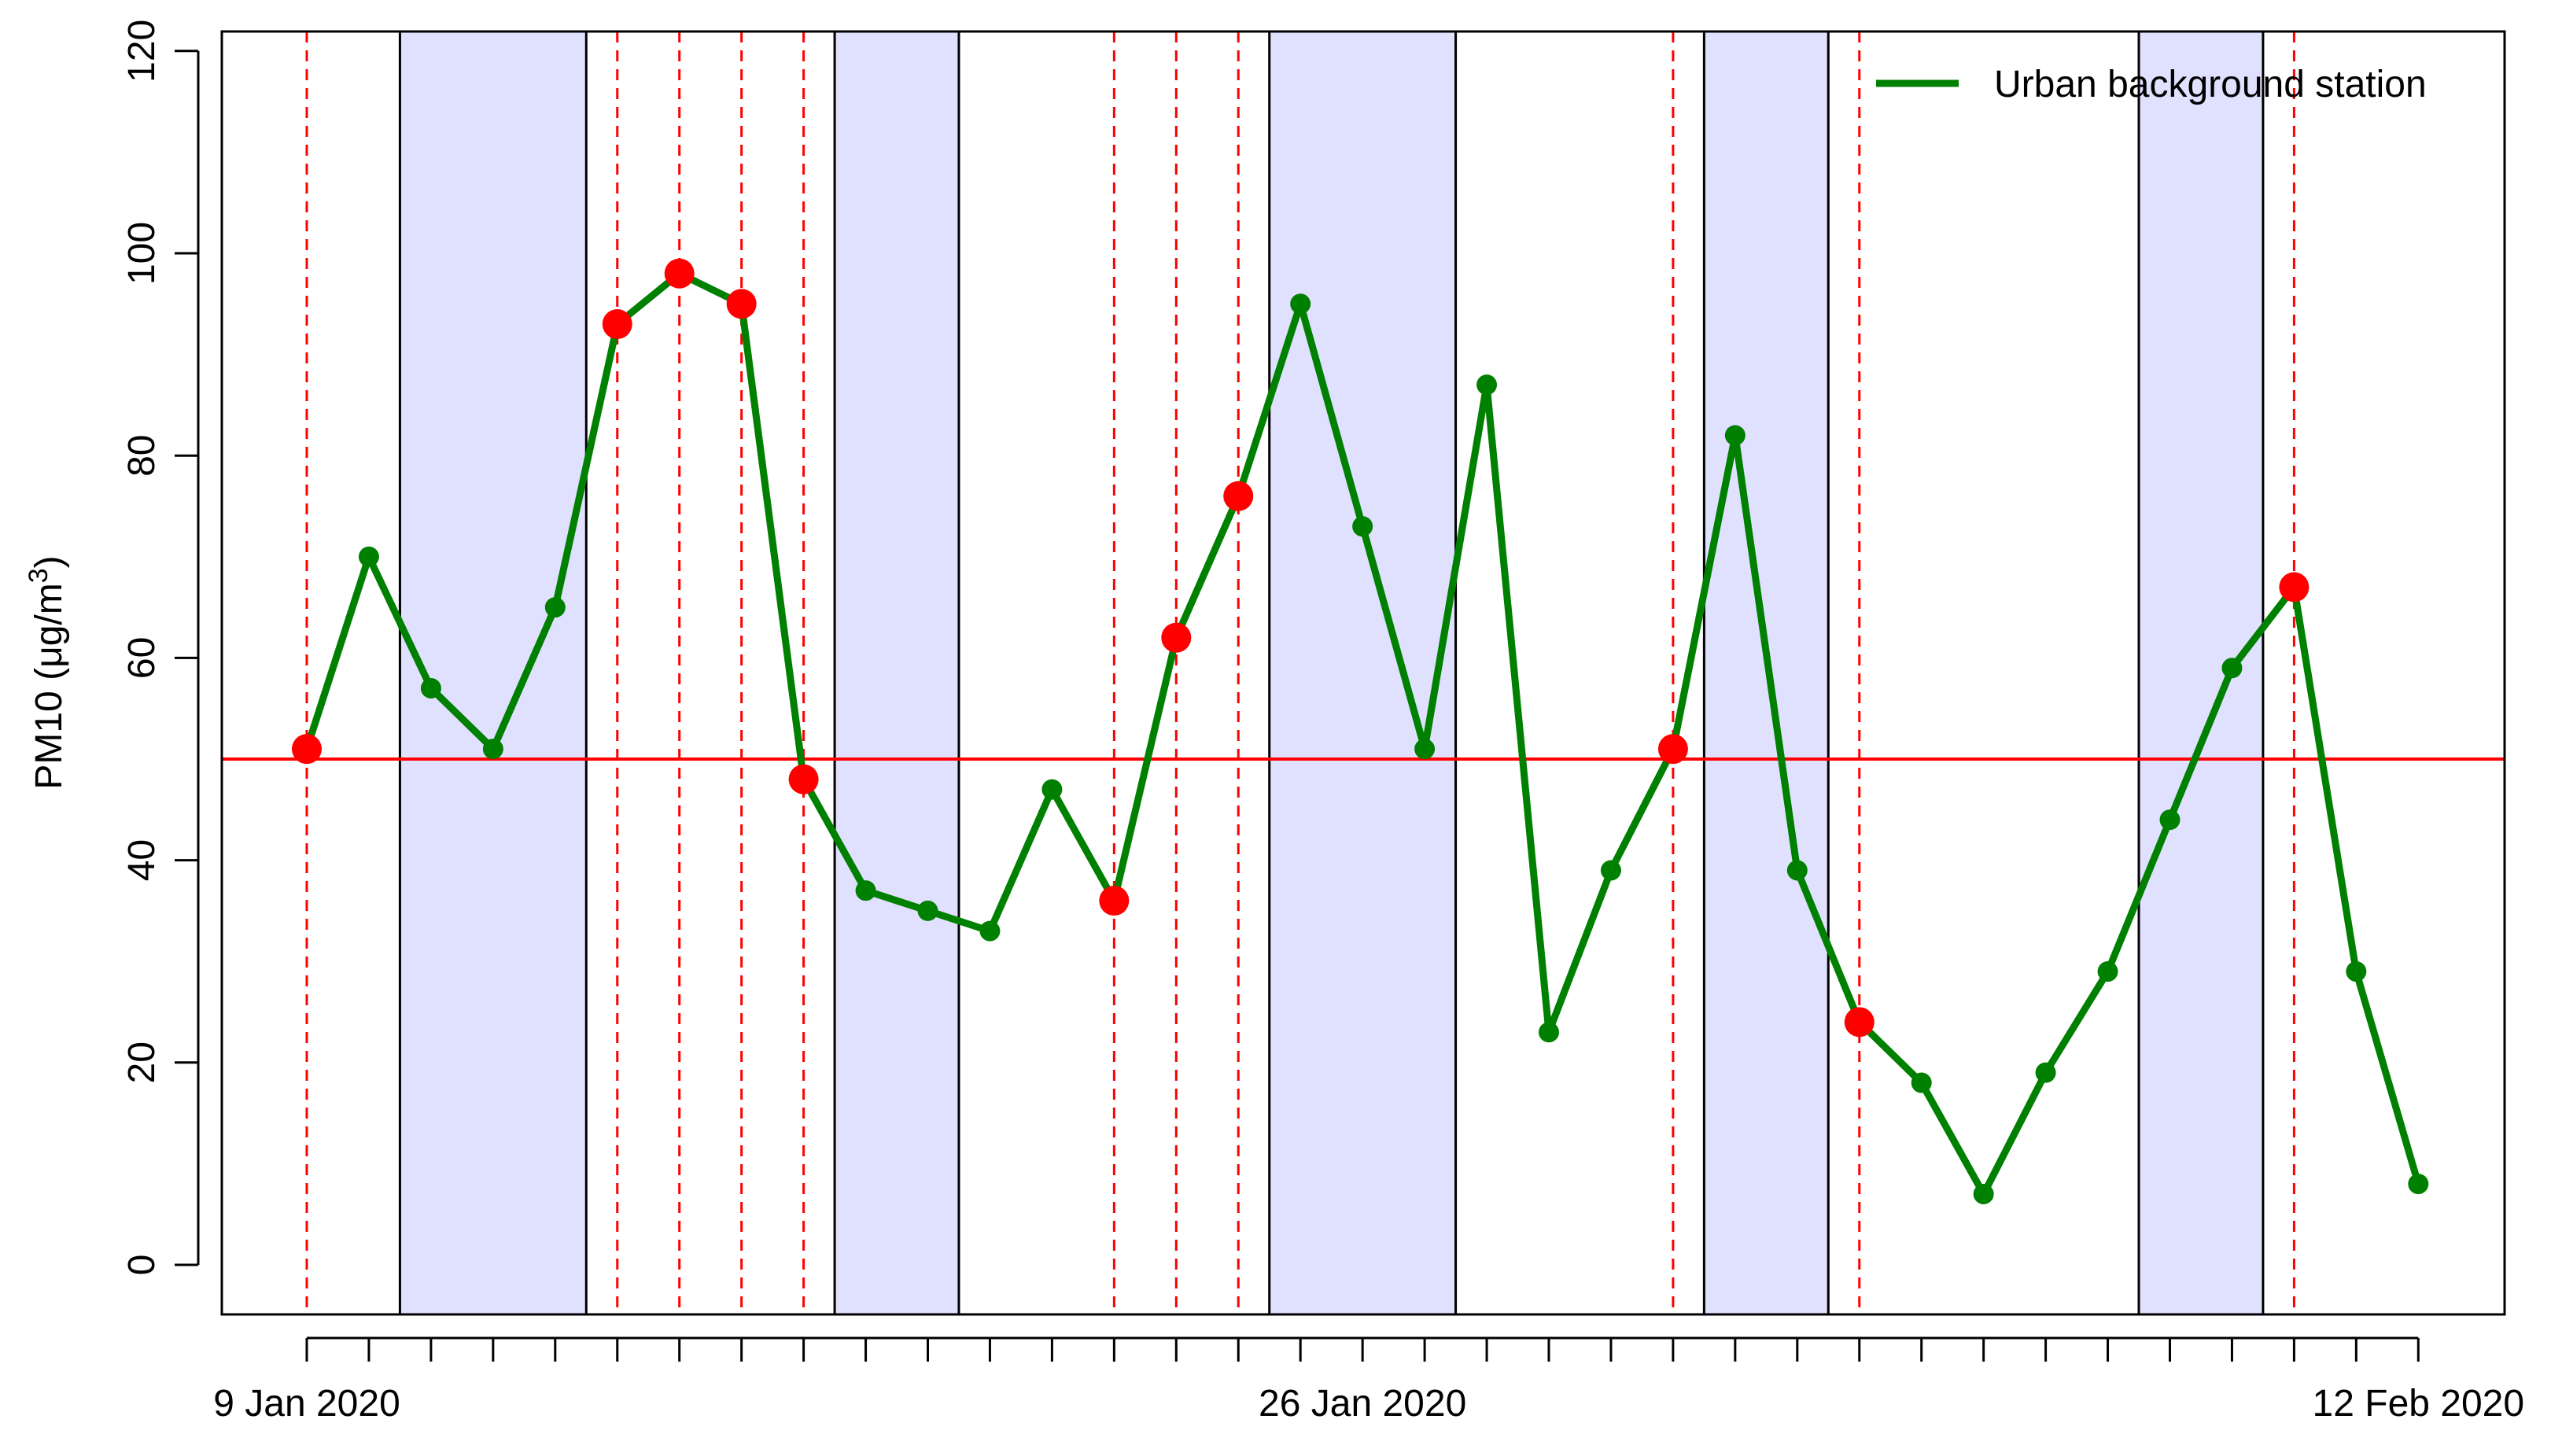  I want to click on y-tick-label-60: 60, so click(142, 658).